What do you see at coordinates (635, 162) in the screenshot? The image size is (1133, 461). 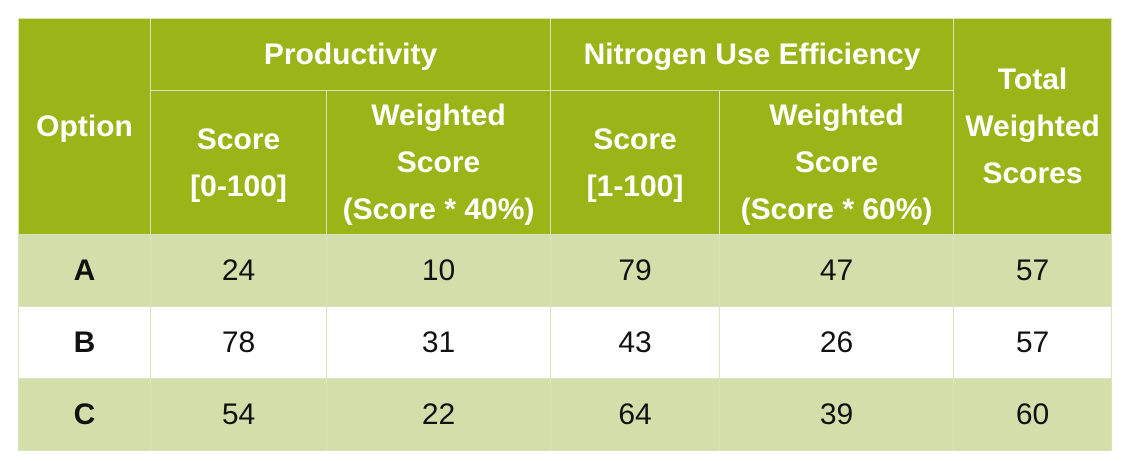 I see `nue-score-header: Score [1-100]` at bounding box center [635, 162].